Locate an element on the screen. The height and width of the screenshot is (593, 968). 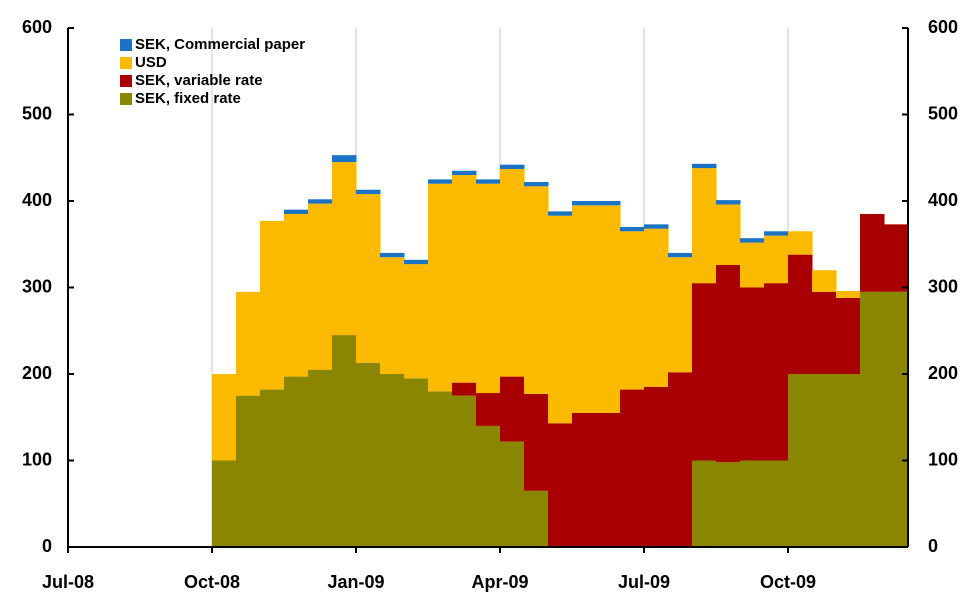
y-tick-label: 500 is located at coordinates (37, 113).